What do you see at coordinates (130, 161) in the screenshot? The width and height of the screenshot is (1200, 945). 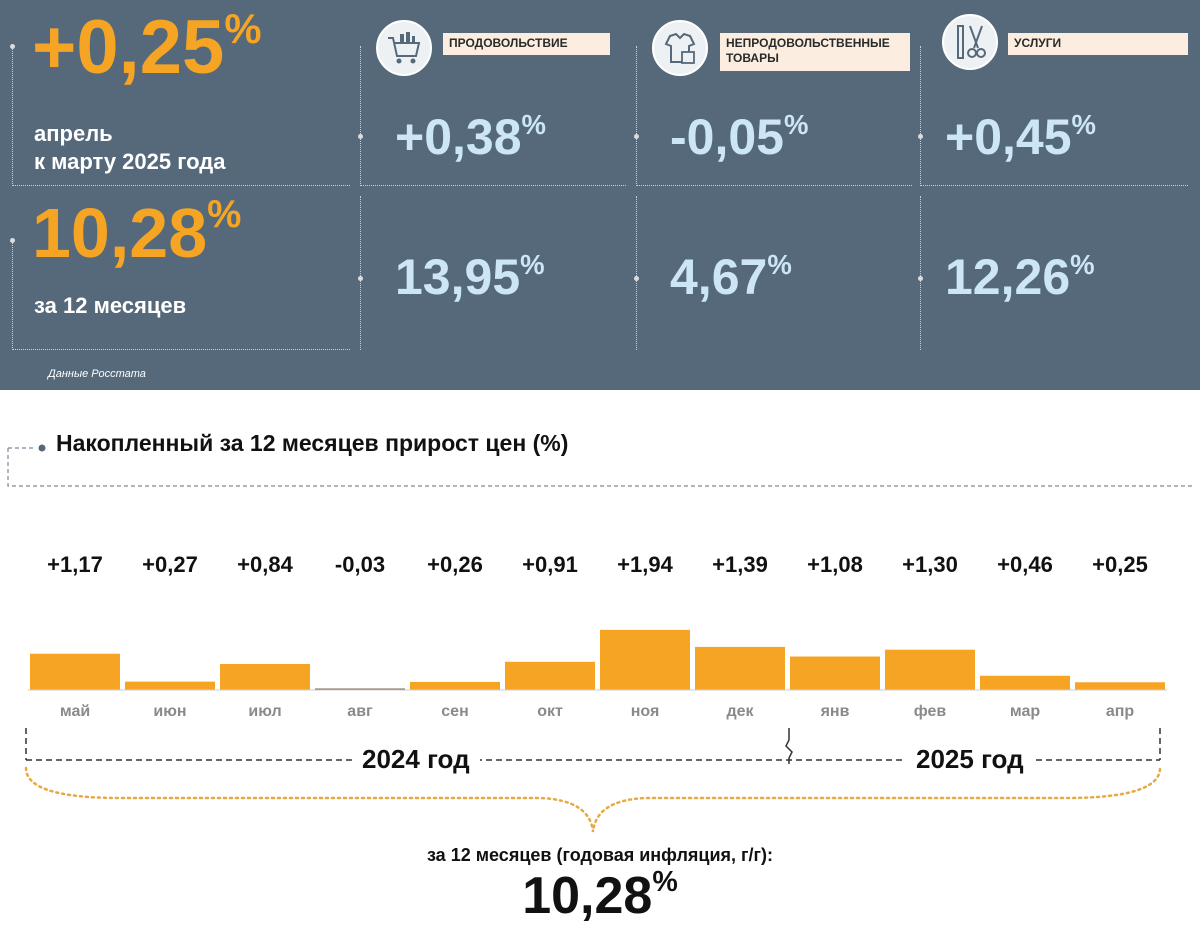 I see `monthly-label-line2: к марту 2025 года` at bounding box center [130, 161].